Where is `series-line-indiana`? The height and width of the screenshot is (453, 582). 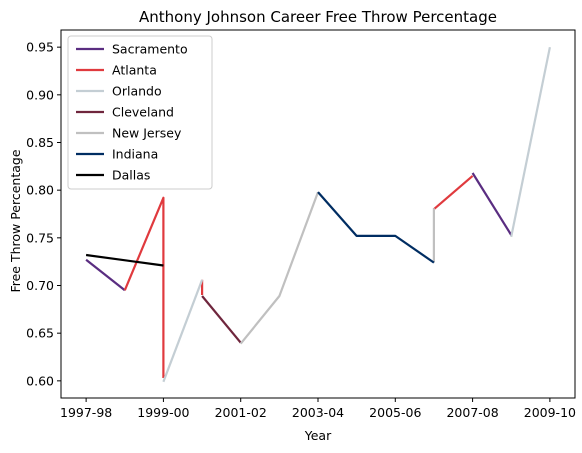 series-line-indiana is located at coordinates (376, 227).